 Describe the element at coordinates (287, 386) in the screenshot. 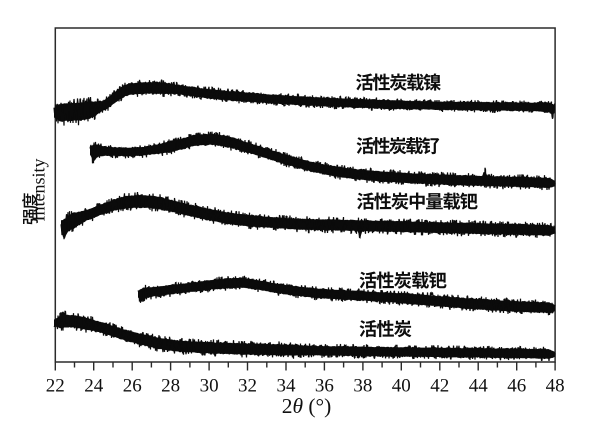

I see `svg-text: 34` at that location.